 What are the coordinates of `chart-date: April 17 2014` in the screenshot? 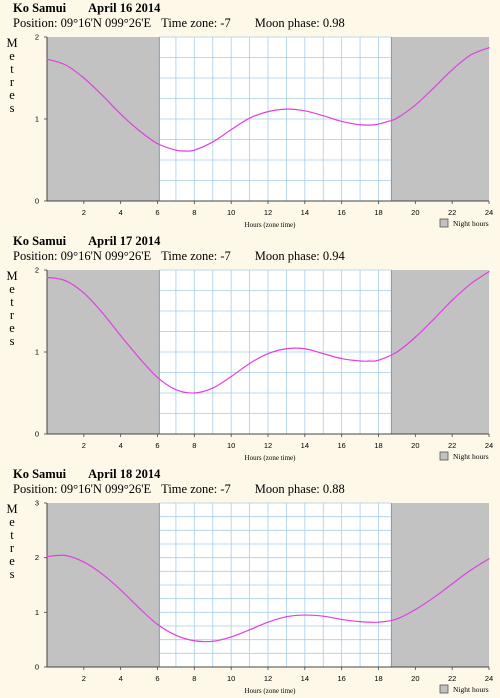 It's located at (124, 241).